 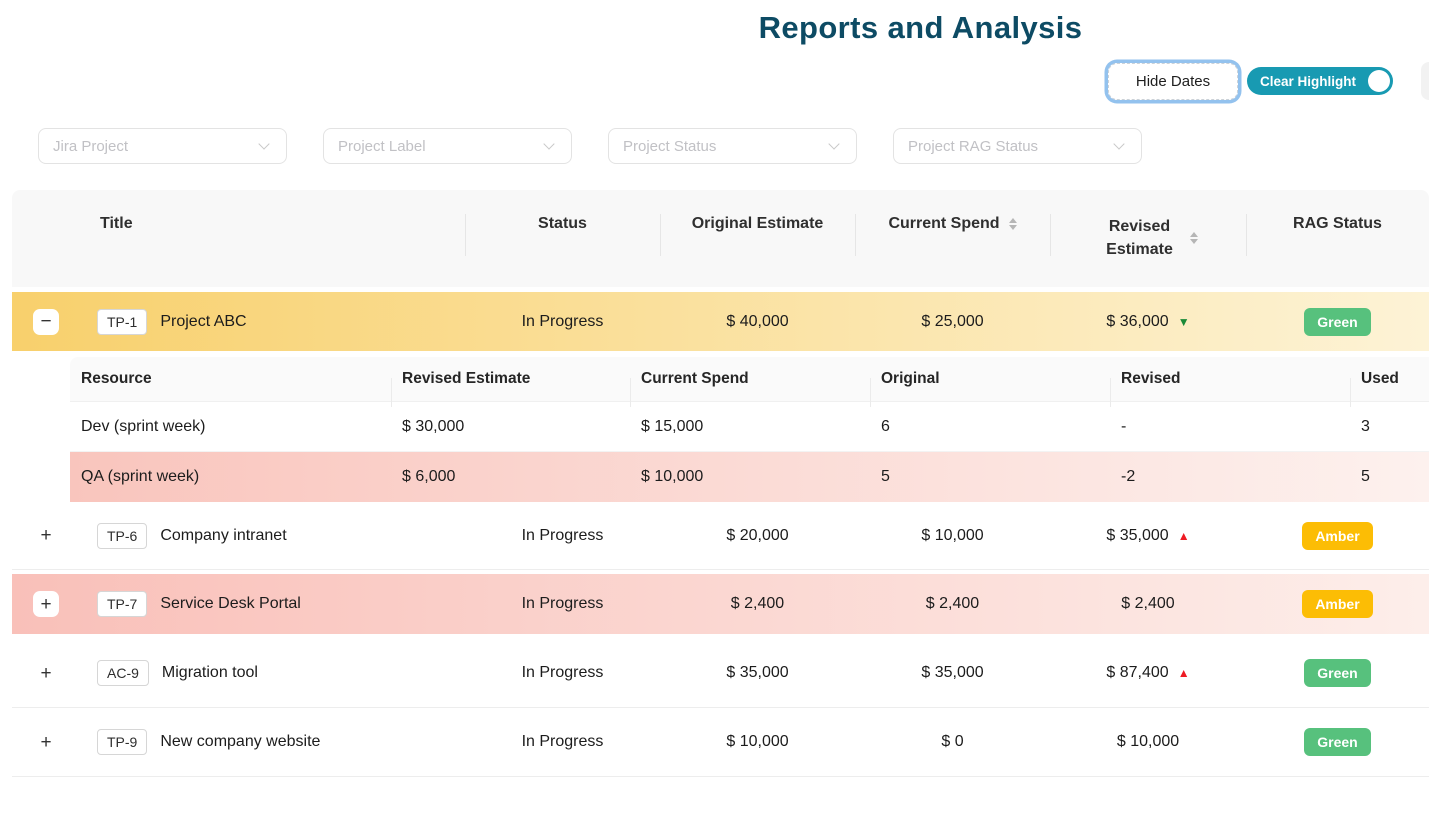 I want to click on clear-highlight-toggle: Clear Highlight, so click(x=1320, y=81).